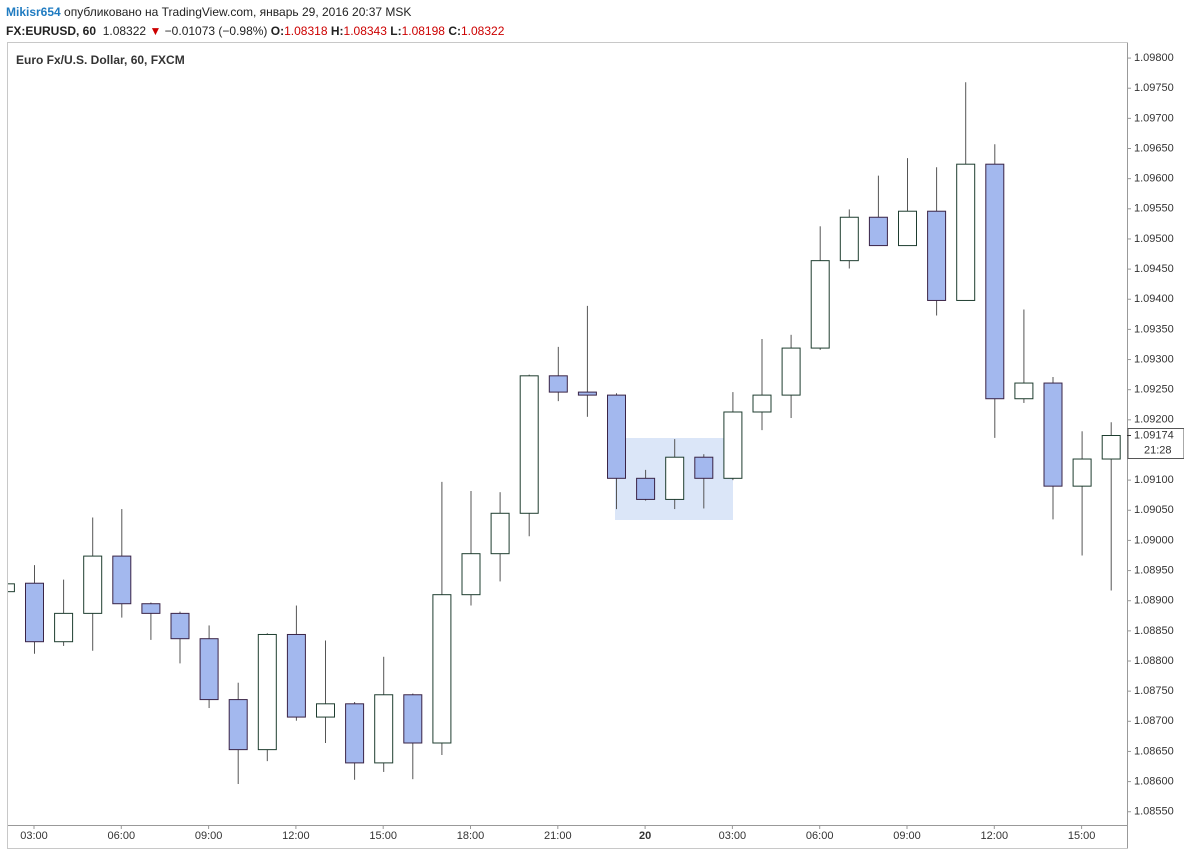 The image size is (1184, 851). What do you see at coordinates (1154, 721) in the screenshot?
I see `y-tick-label: 1.08700` at bounding box center [1154, 721].